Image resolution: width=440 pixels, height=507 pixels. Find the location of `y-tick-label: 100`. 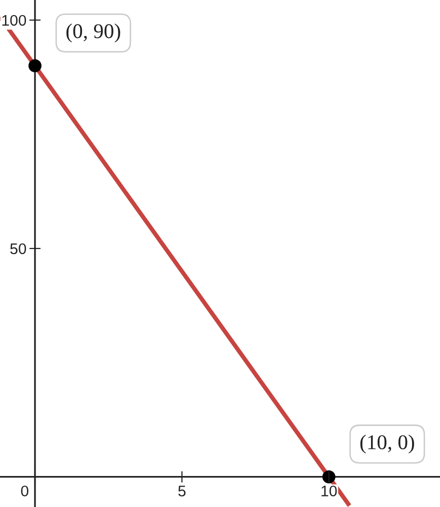

y-tick-label: 100 is located at coordinates (14, 20).